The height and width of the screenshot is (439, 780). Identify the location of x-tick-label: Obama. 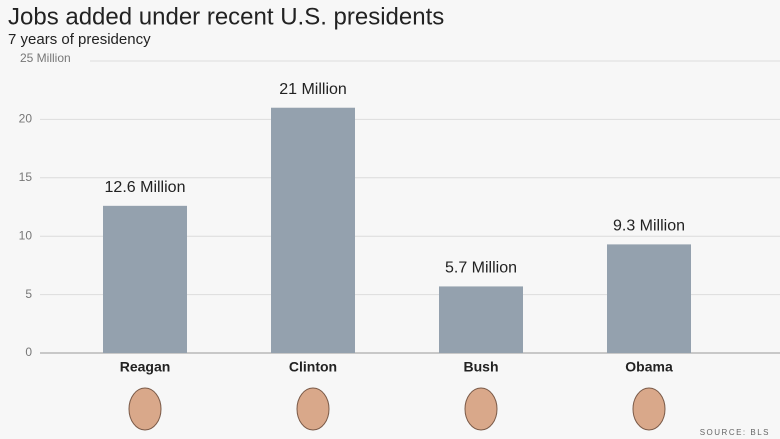
(649, 367).